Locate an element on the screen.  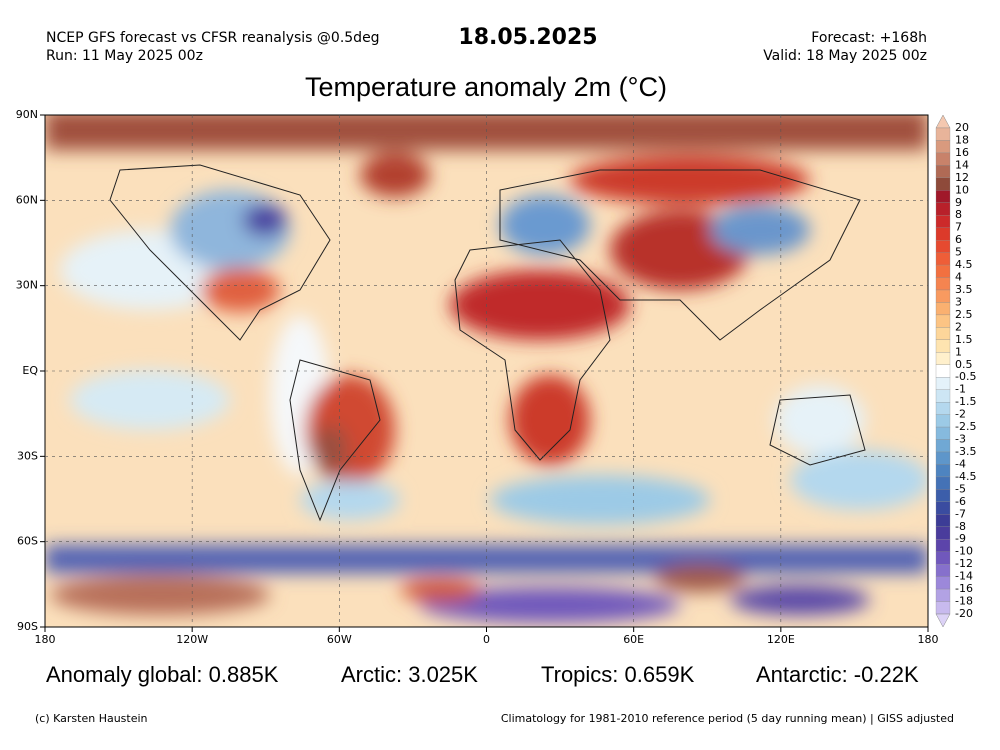
colorbar-label: 0.5 is located at coordinates (964, 364).